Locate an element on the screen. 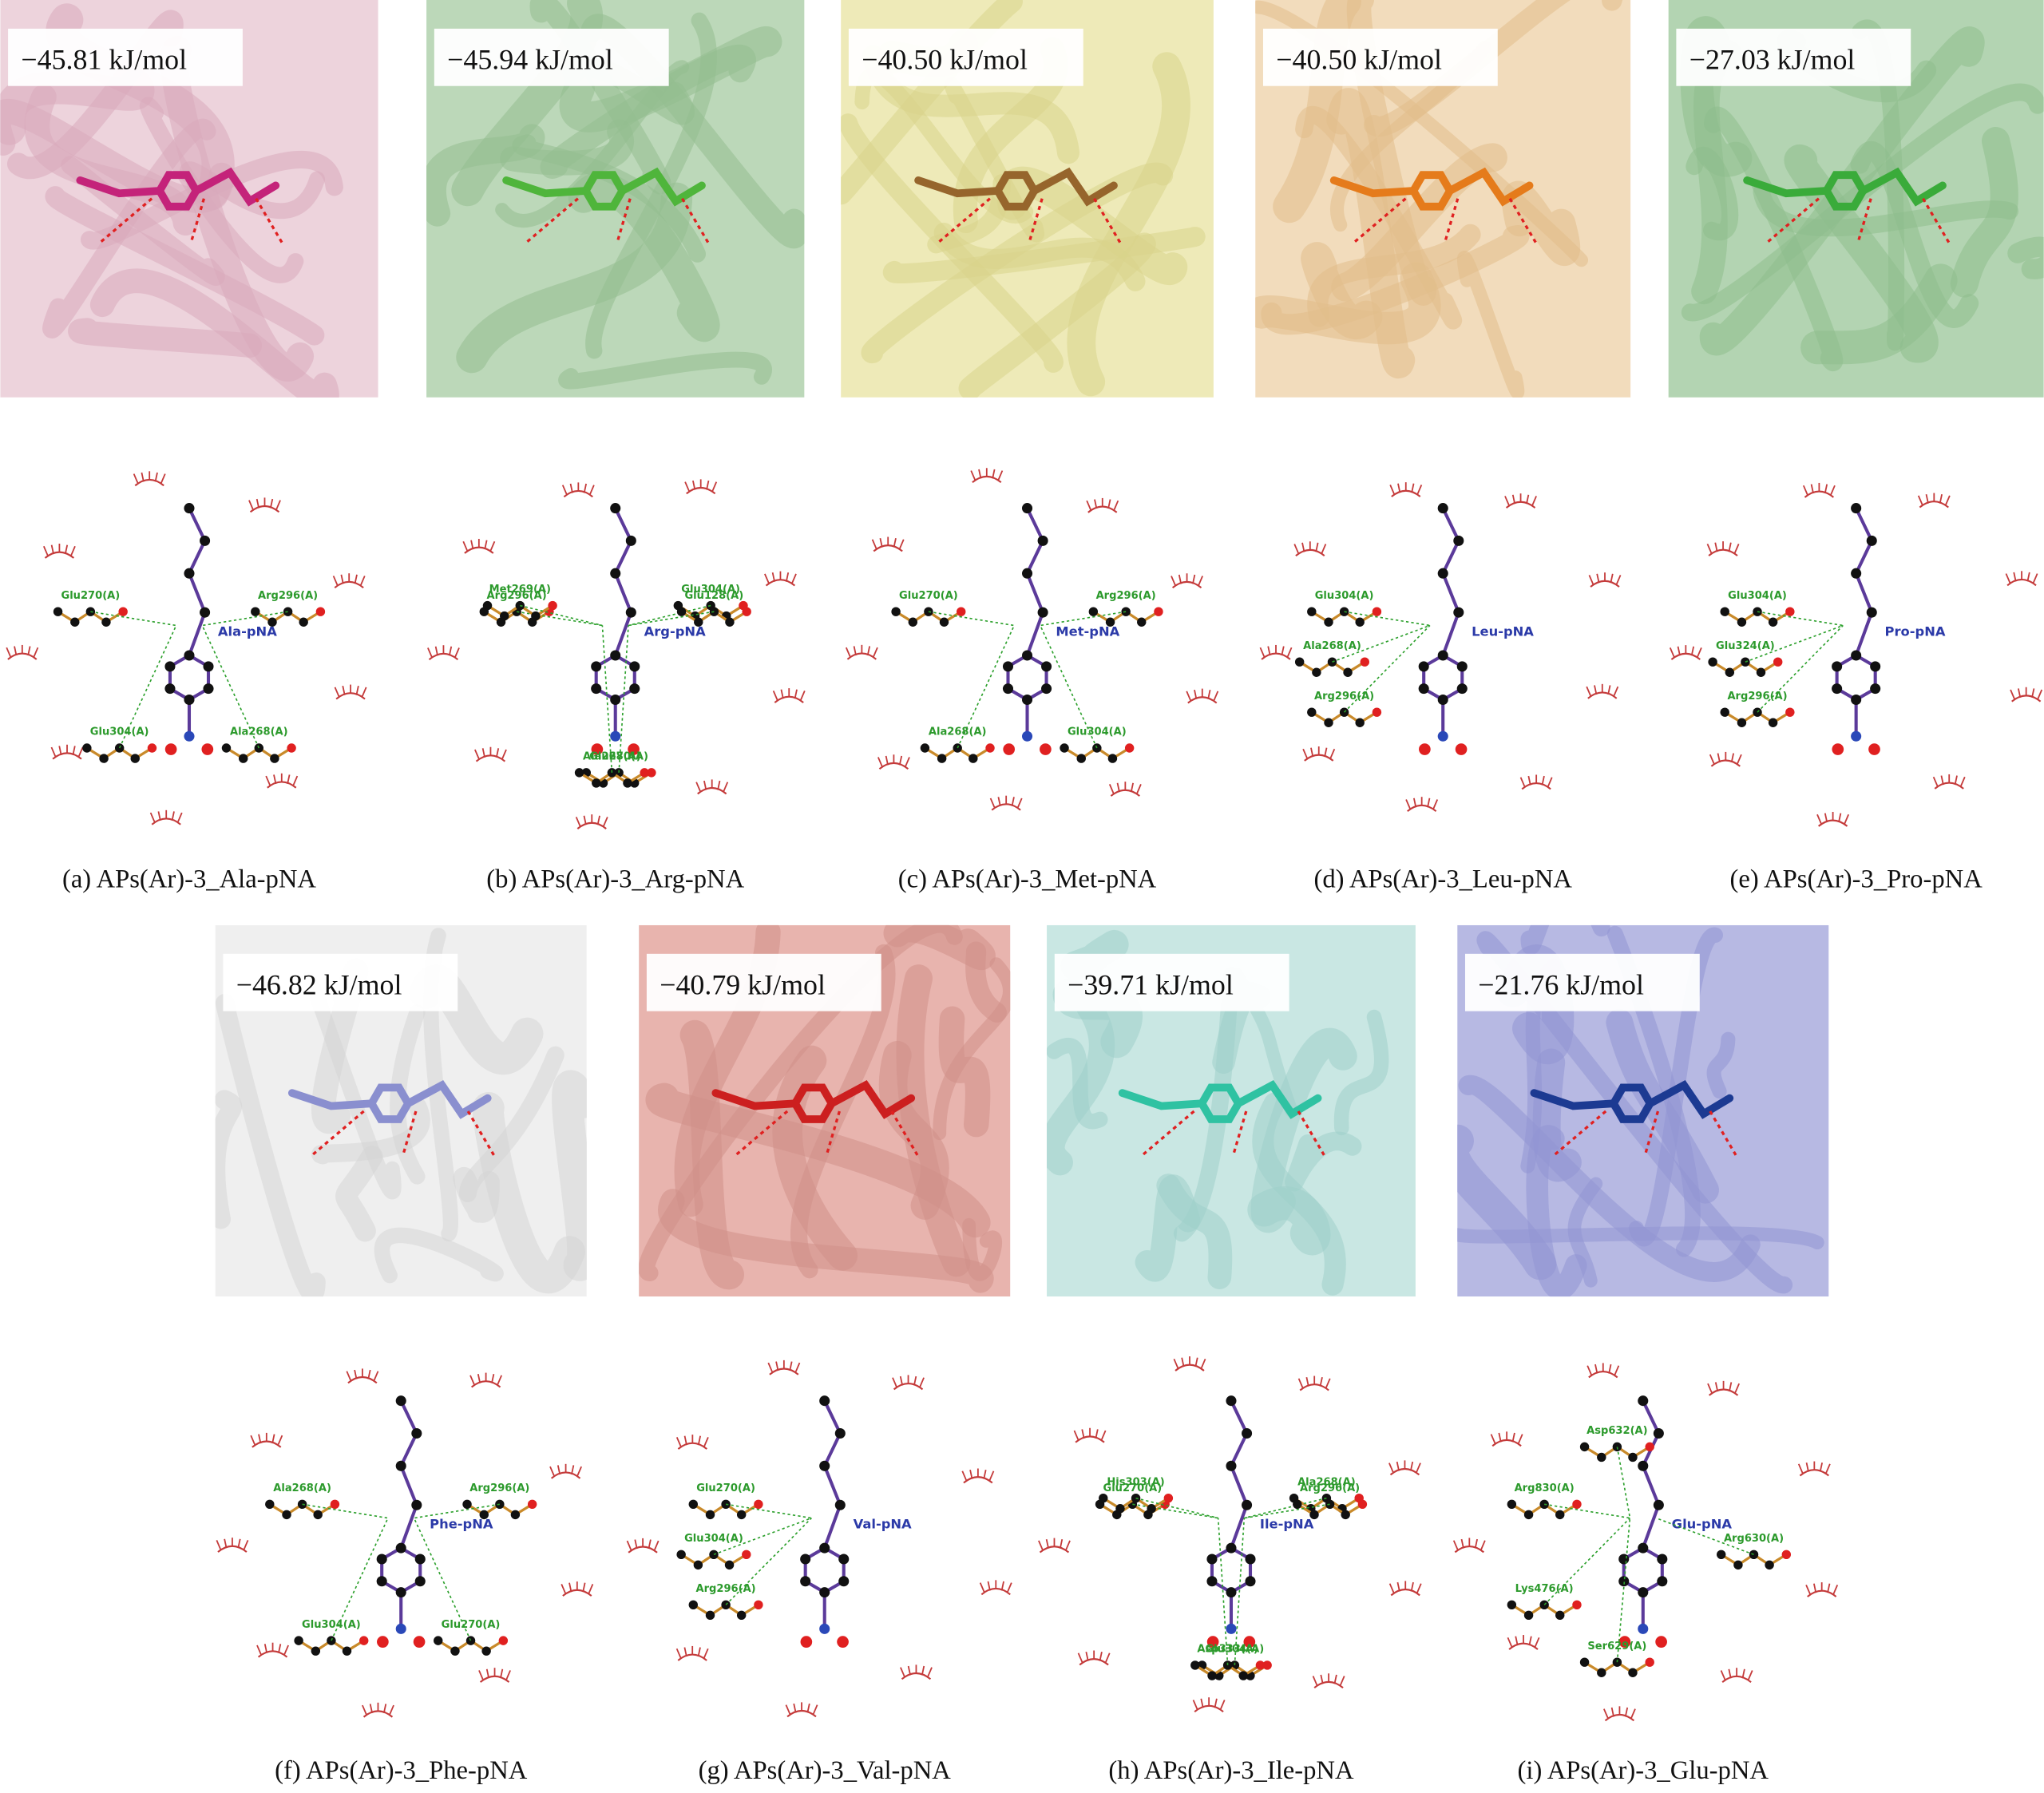  structure-image: −27.03 kJ/mol is located at coordinates (1856, 199).